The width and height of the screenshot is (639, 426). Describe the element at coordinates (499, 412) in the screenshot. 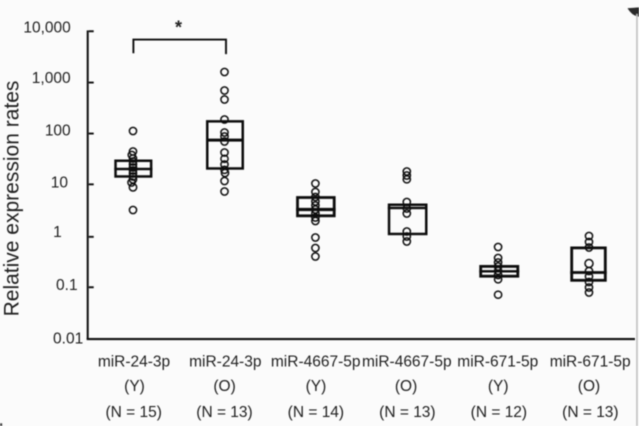

I see `svg-text: (N = 12)` at that location.